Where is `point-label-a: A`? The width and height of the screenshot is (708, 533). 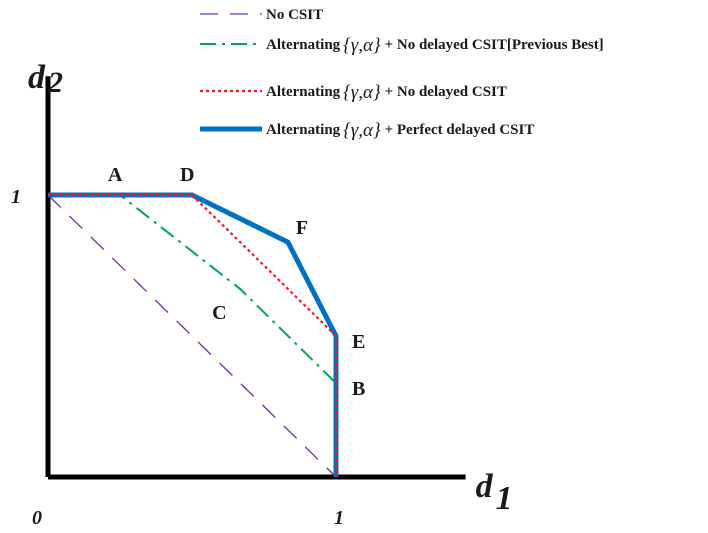
point-label-a: A is located at coordinates (115, 175).